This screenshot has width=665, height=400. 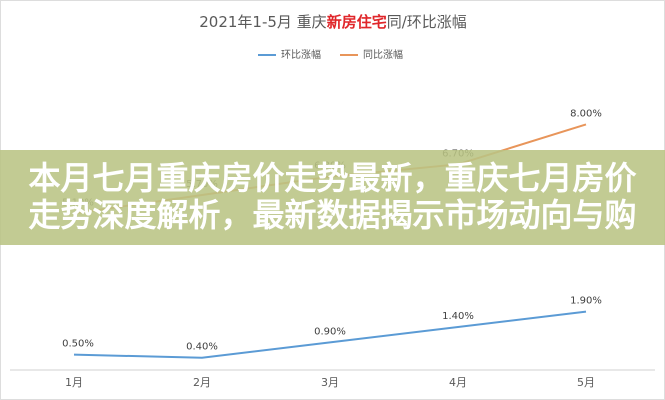 I want to click on data-label: 0.50%, so click(x=78, y=344).